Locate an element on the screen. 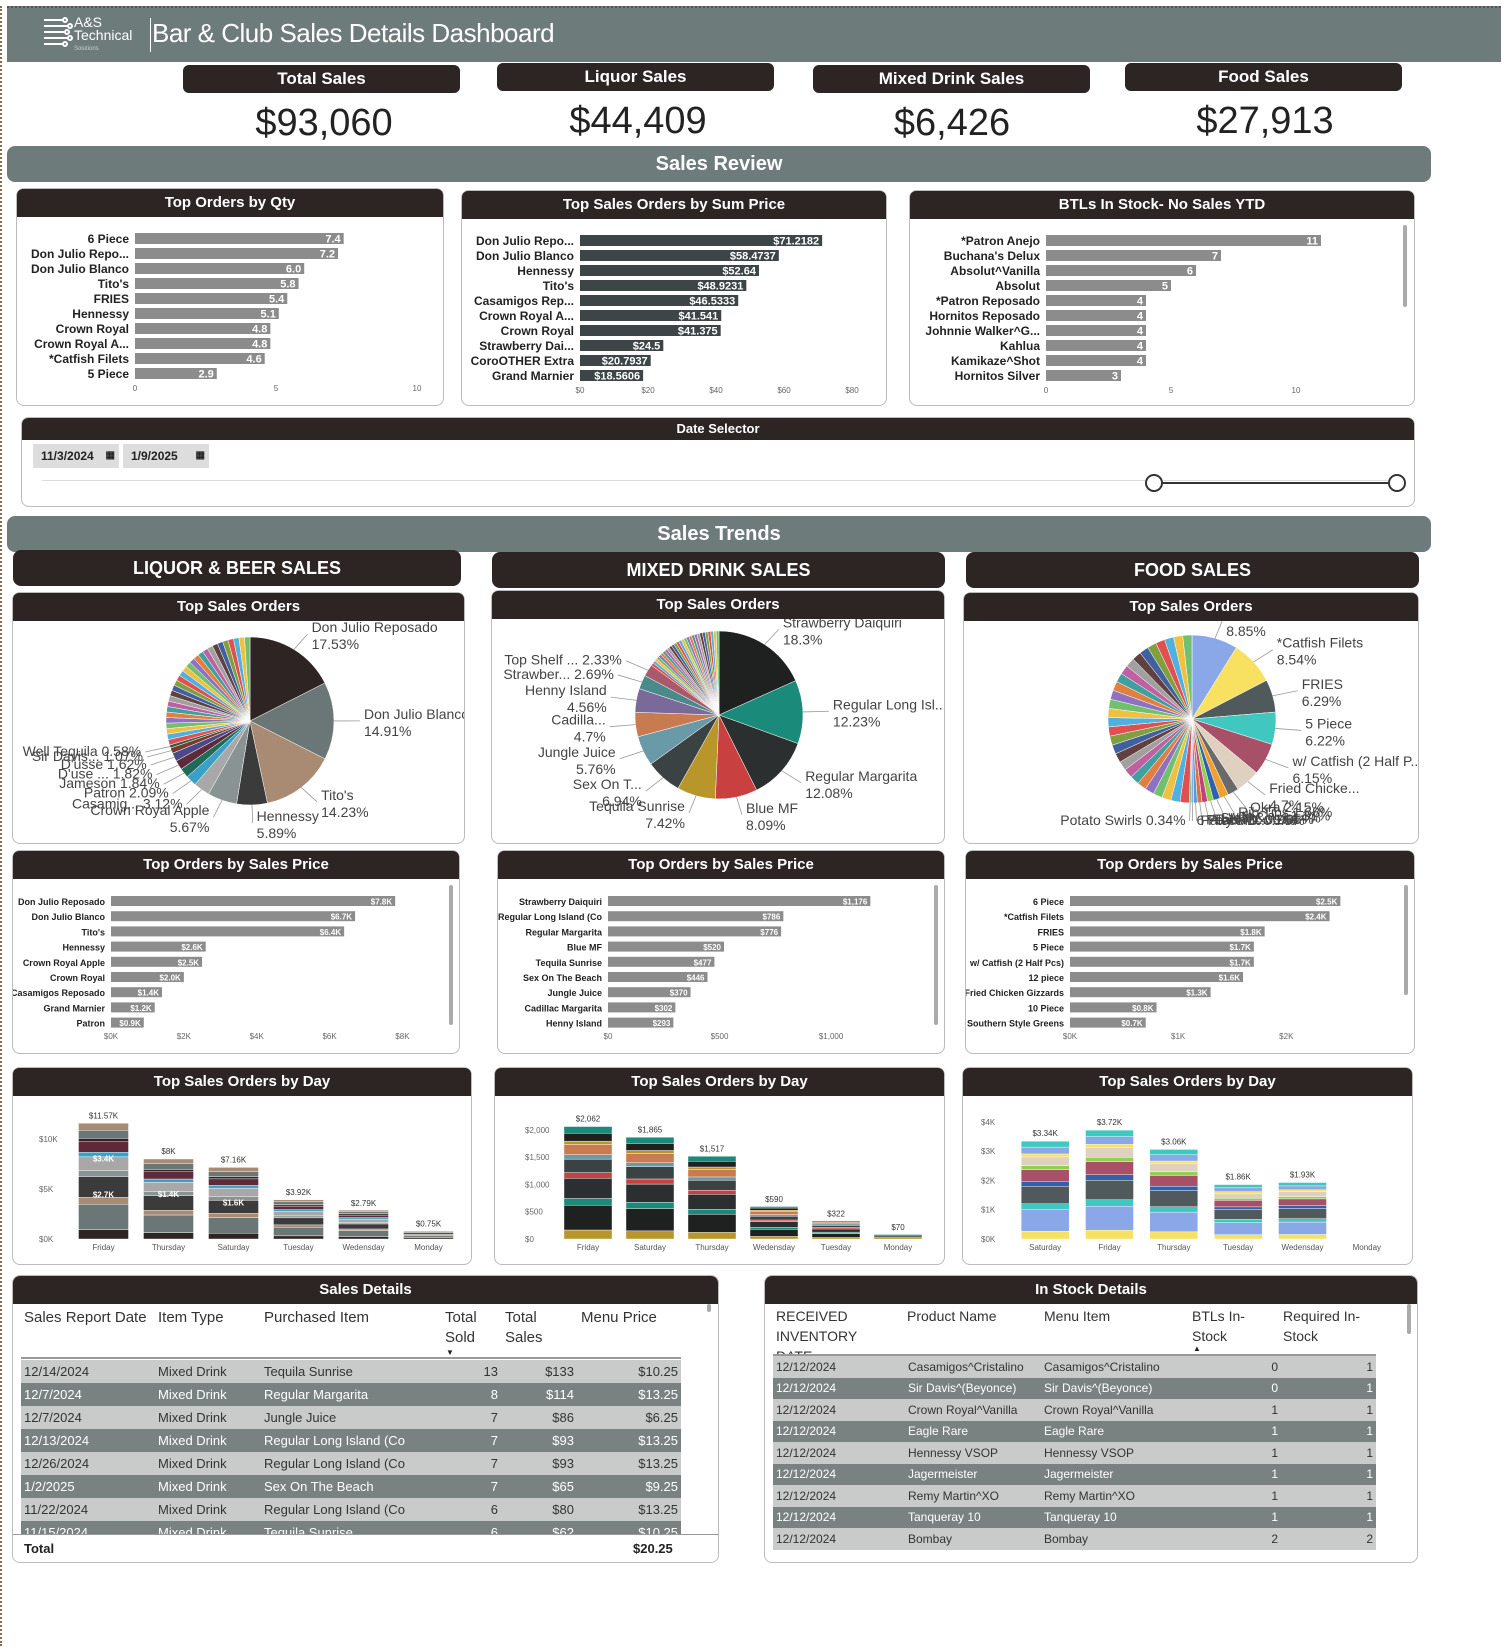  col-menu-item: Menu Item is located at coordinates (1077, 1316).